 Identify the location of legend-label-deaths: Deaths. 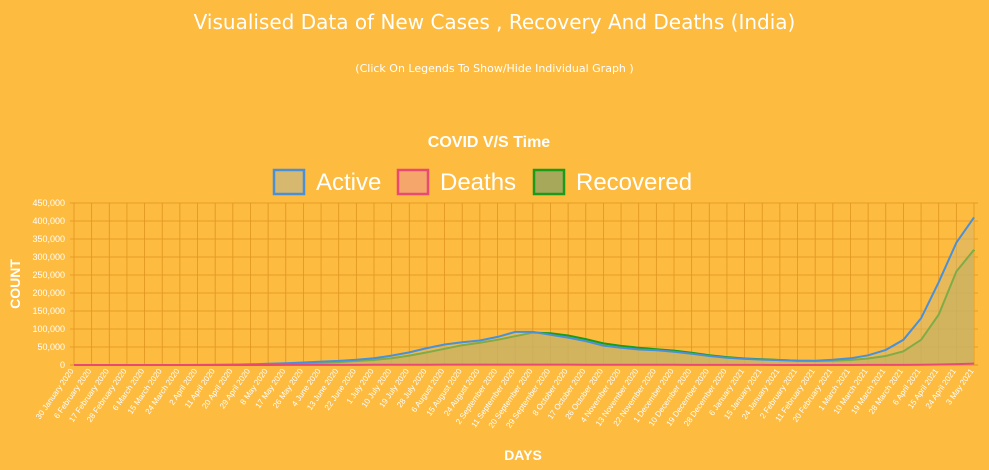
(478, 182).